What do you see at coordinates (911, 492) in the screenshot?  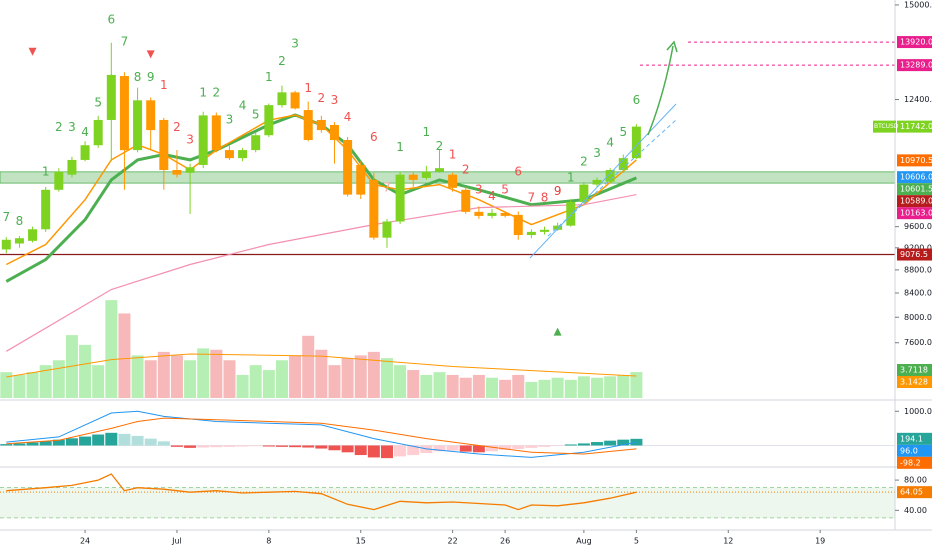 I see `price-badge-label: 64.05` at bounding box center [911, 492].